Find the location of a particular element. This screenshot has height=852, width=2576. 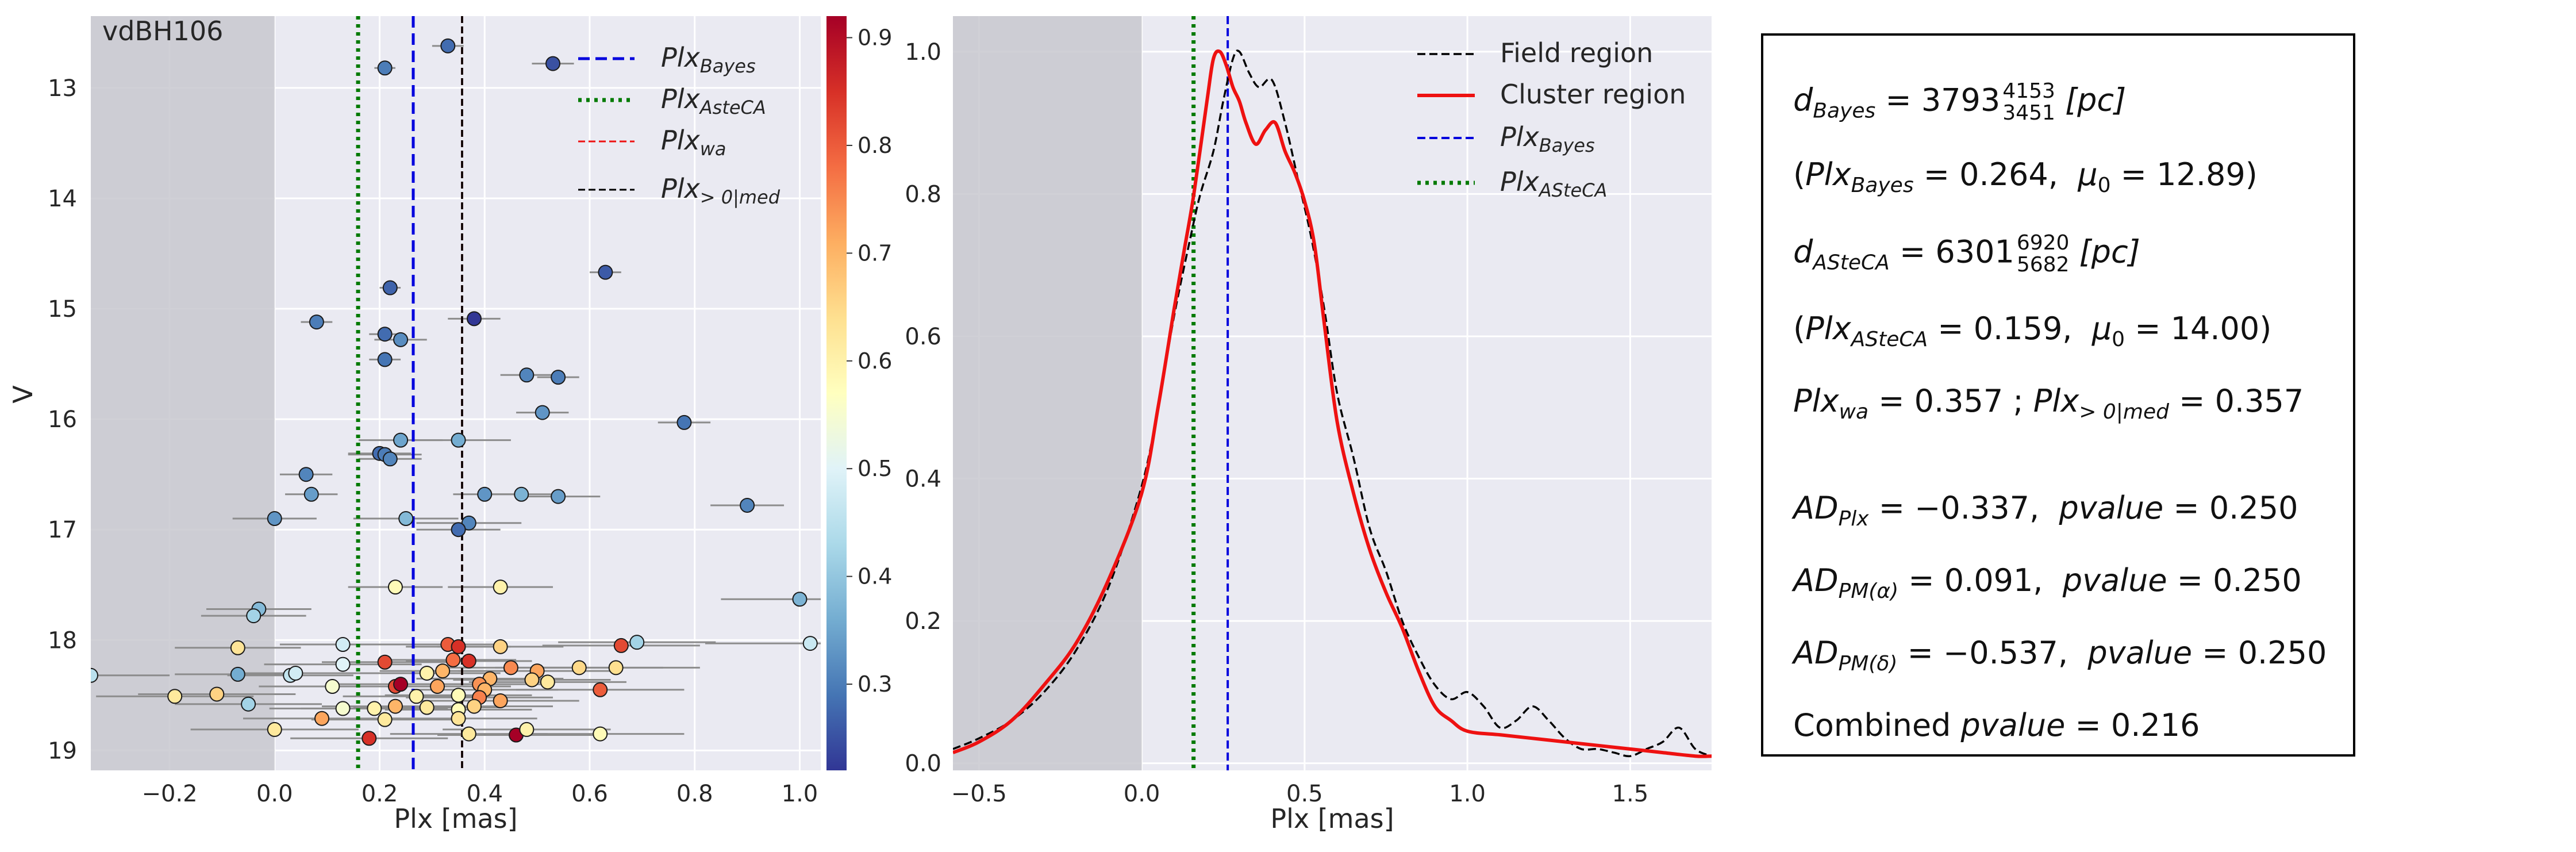

x-tick-label: −0.2 is located at coordinates (169, 794).